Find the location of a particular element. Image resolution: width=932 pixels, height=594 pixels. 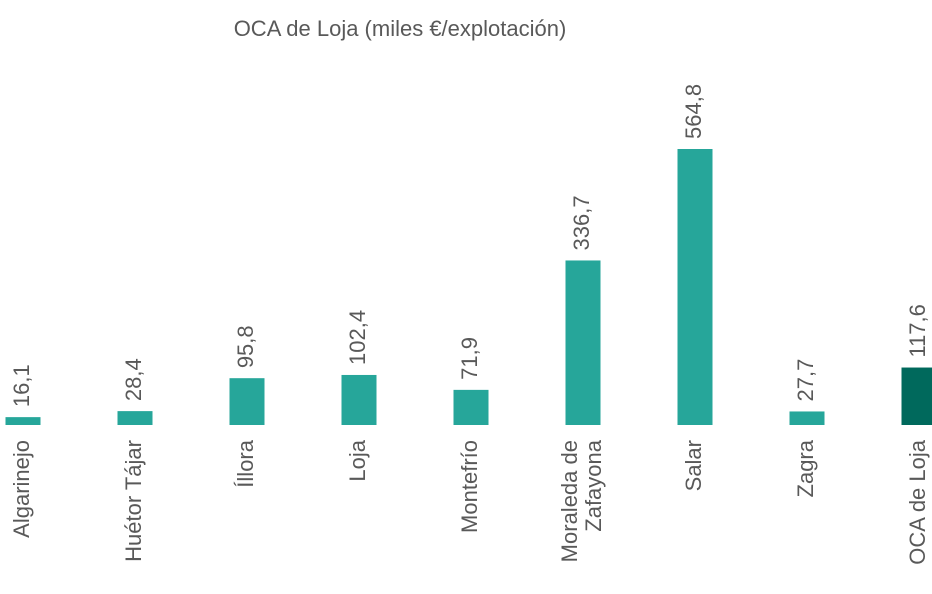

x-tick-label: Íllora is located at coordinates (245, 463).